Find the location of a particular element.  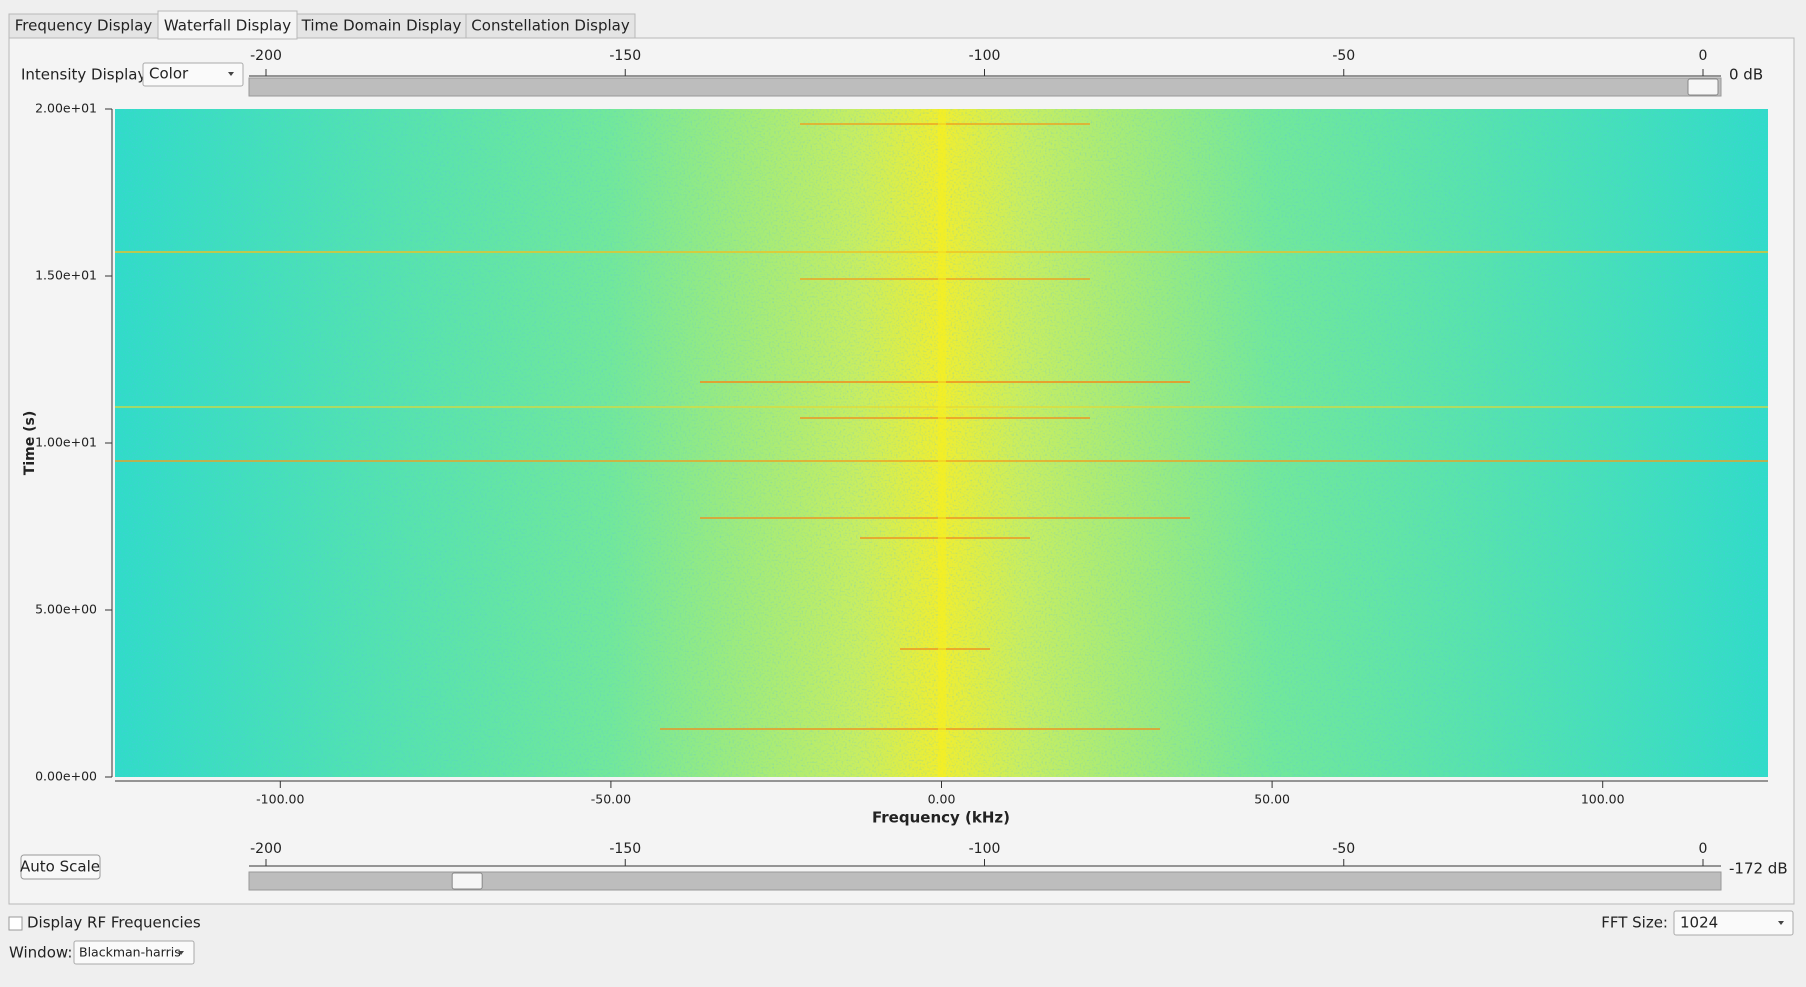

auto-scale-button is located at coordinates (60, 867).